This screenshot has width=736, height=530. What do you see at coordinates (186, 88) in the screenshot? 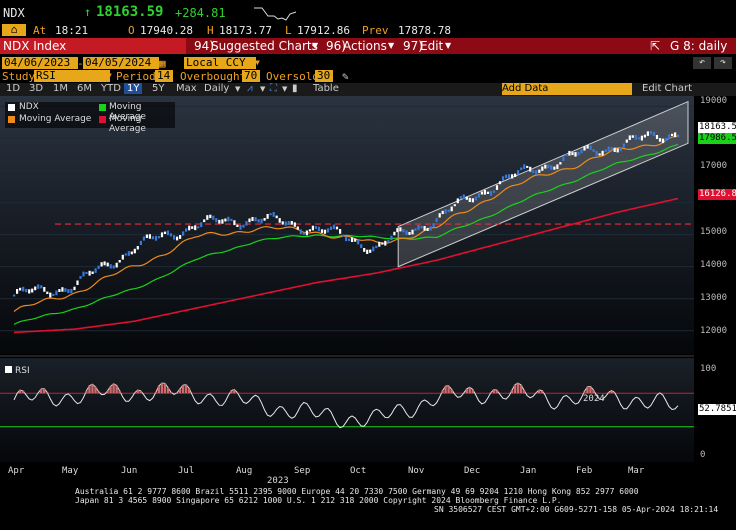
I see `period-max: Max` at bounding box center [186, 88].